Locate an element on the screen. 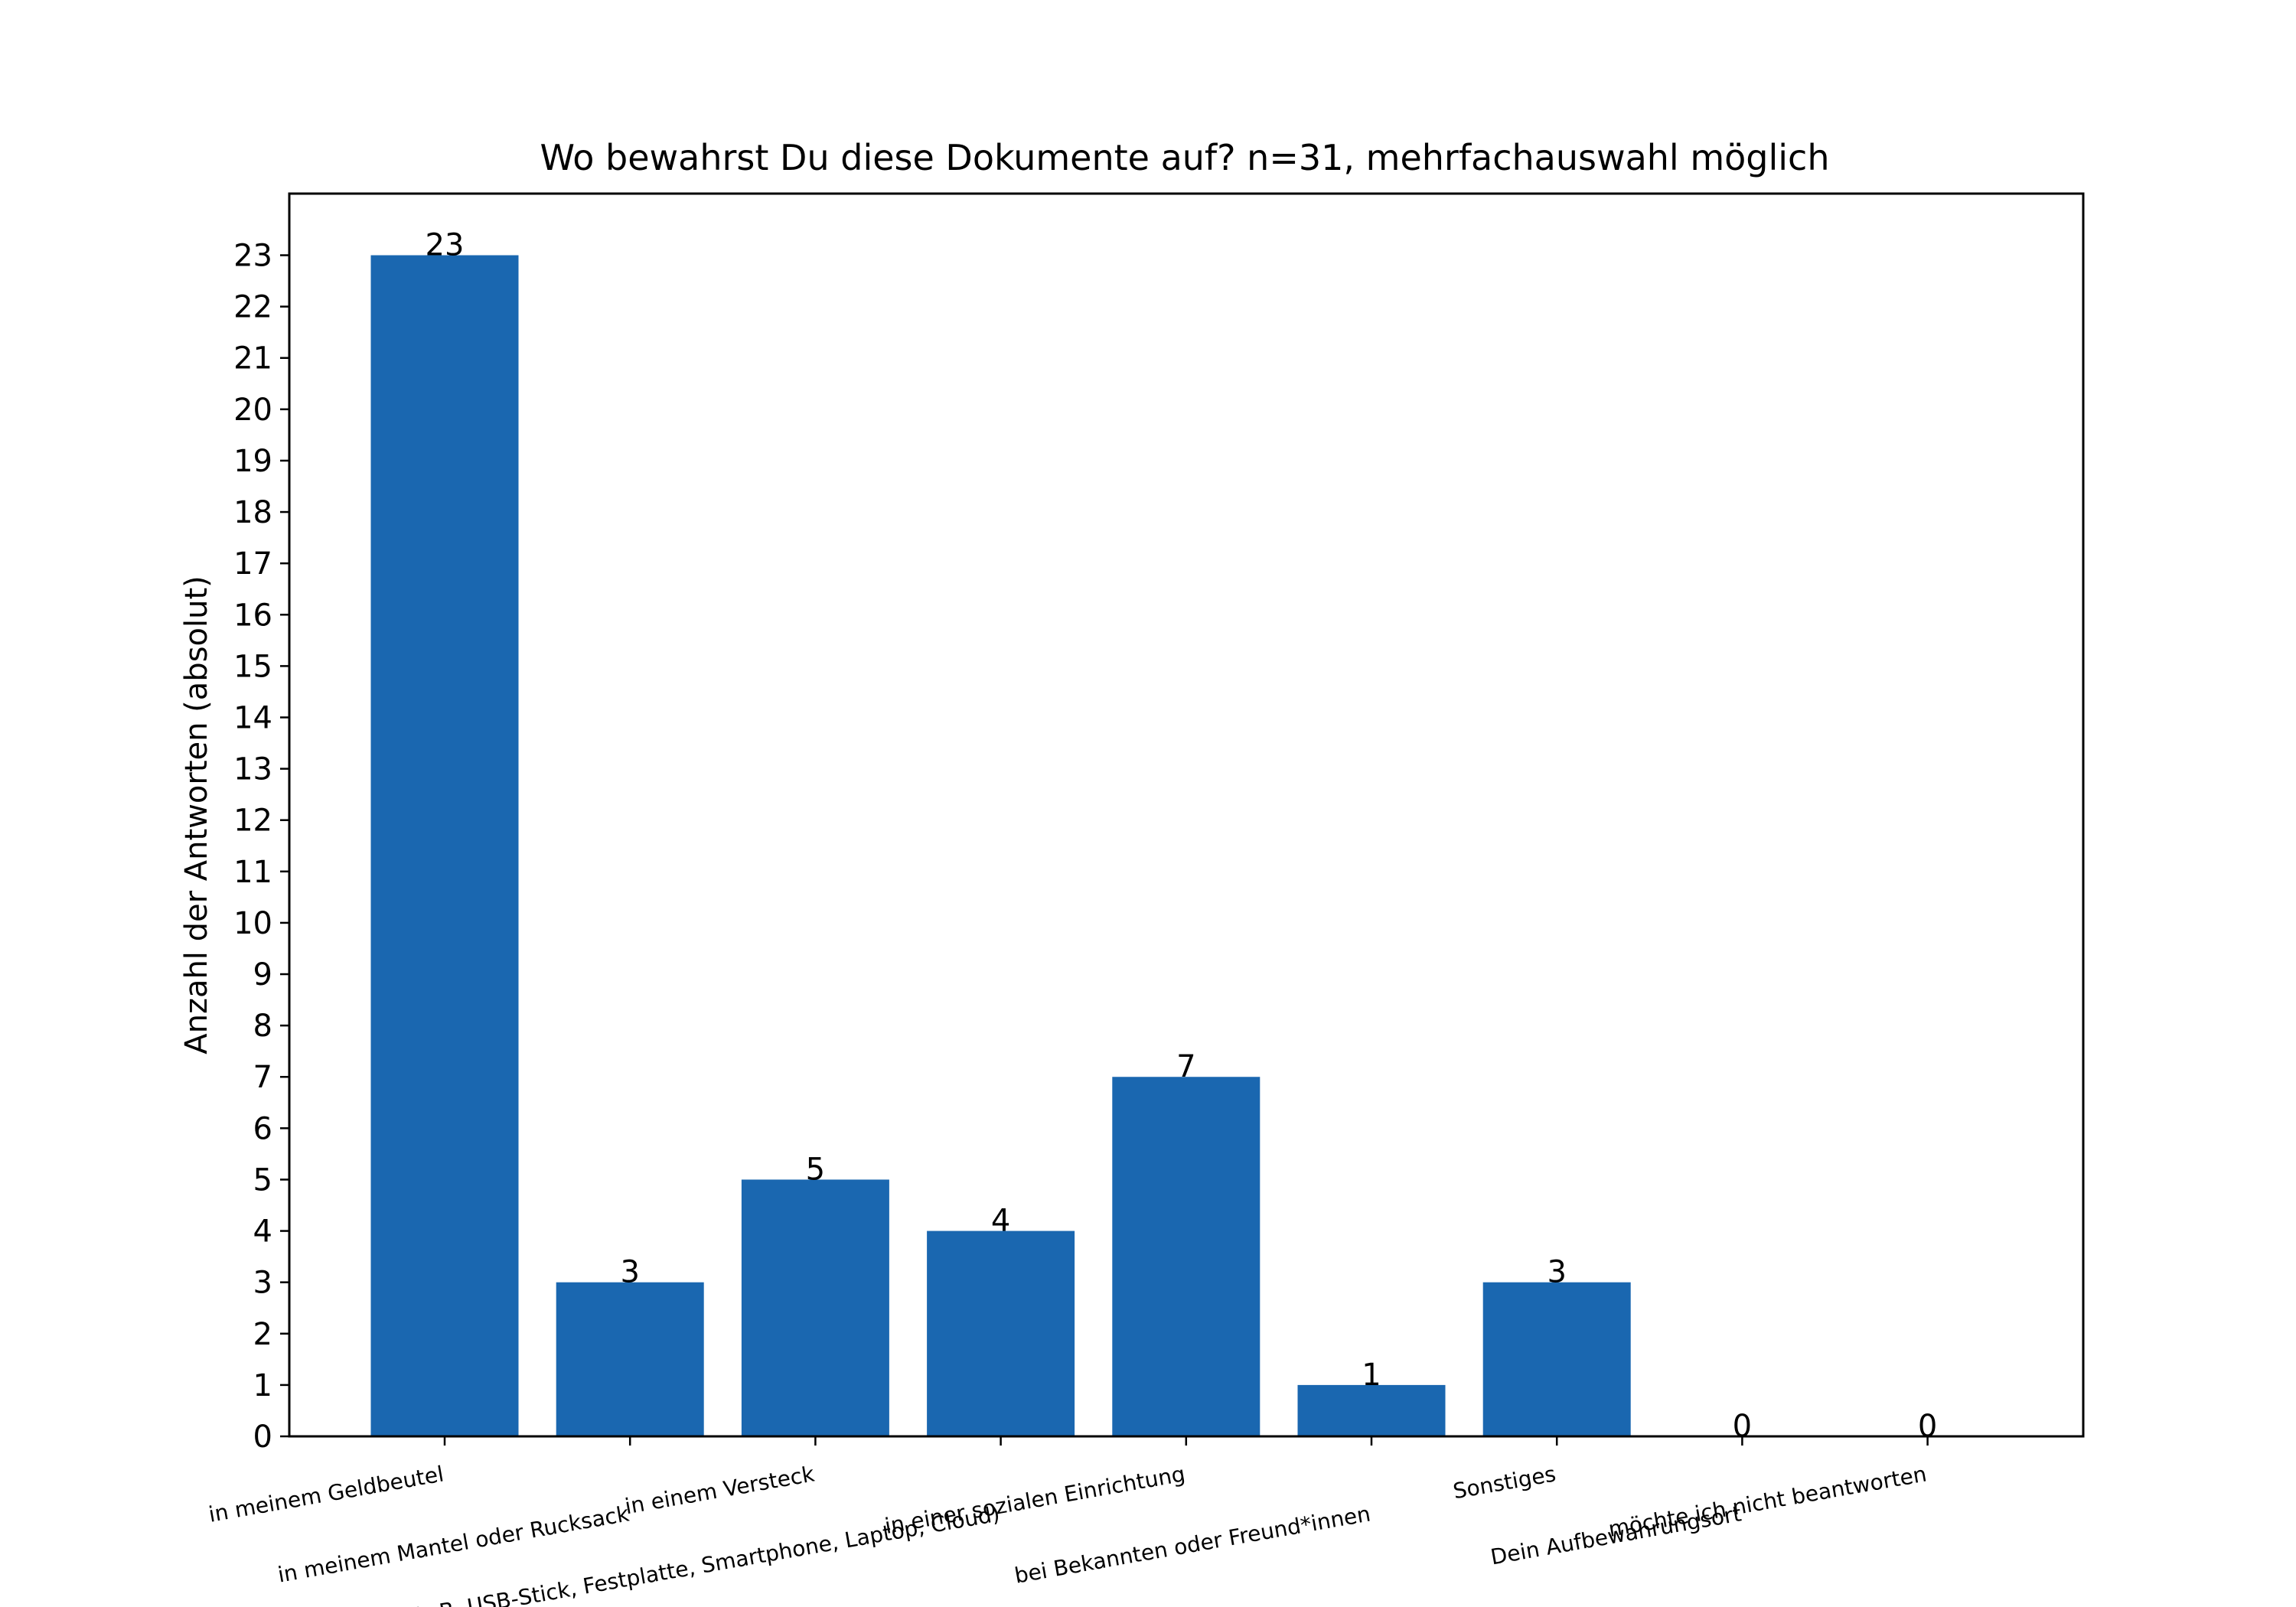  y-tick-label-2: 2 is located at coordinates (262, 1334).